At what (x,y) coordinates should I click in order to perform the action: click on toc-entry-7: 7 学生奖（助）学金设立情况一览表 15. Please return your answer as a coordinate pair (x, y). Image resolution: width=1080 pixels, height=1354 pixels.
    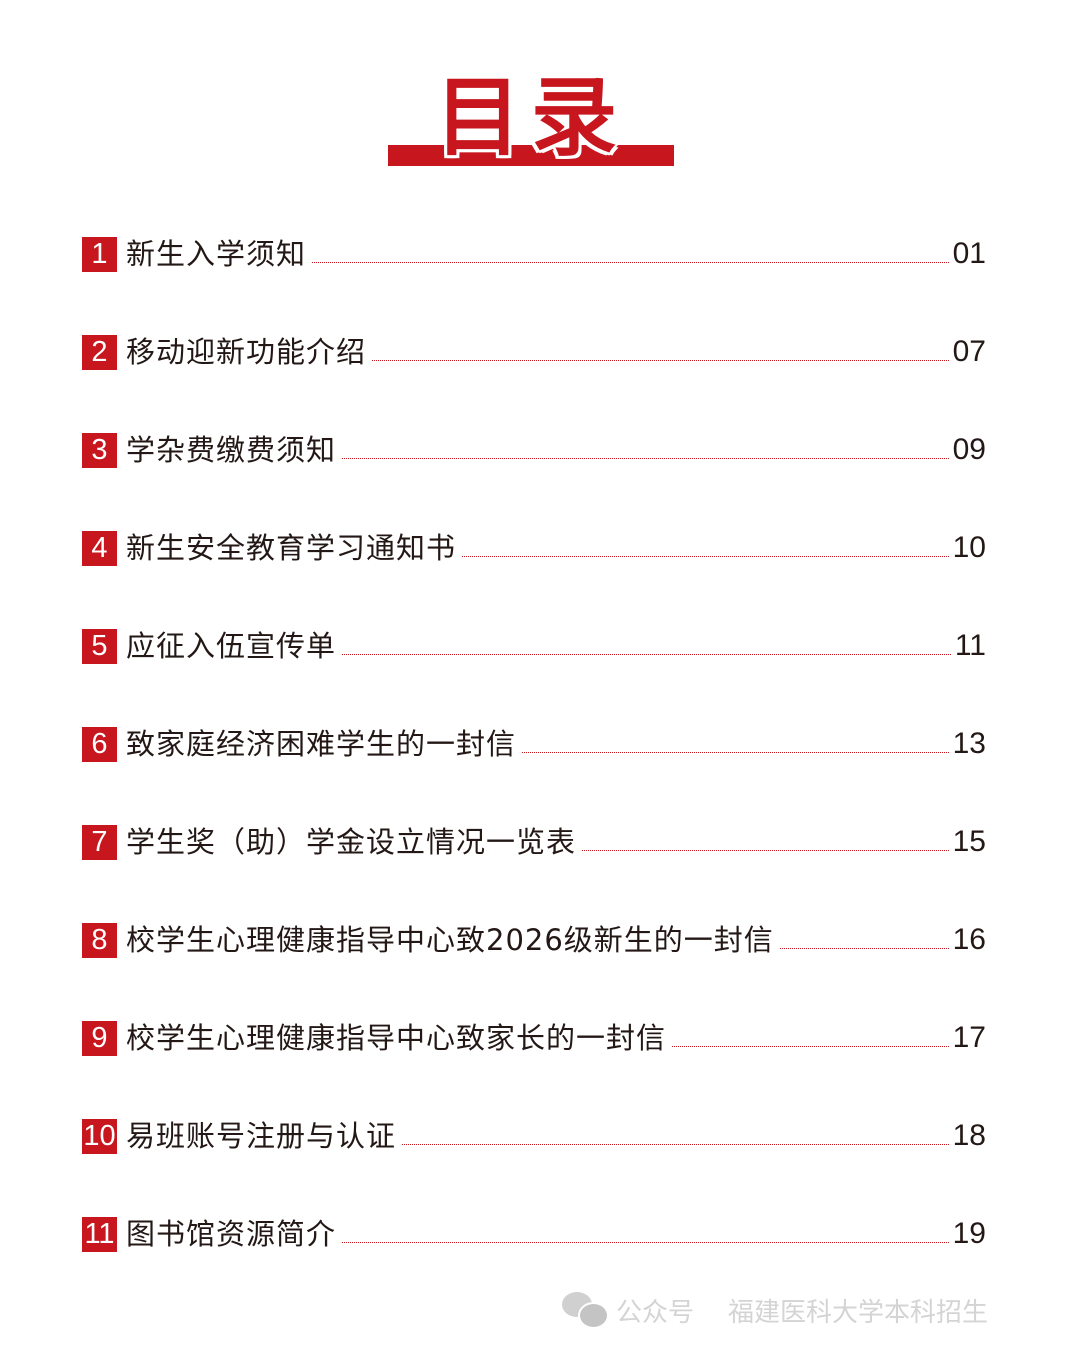
    Looking at the image, I should click on (534, 871).